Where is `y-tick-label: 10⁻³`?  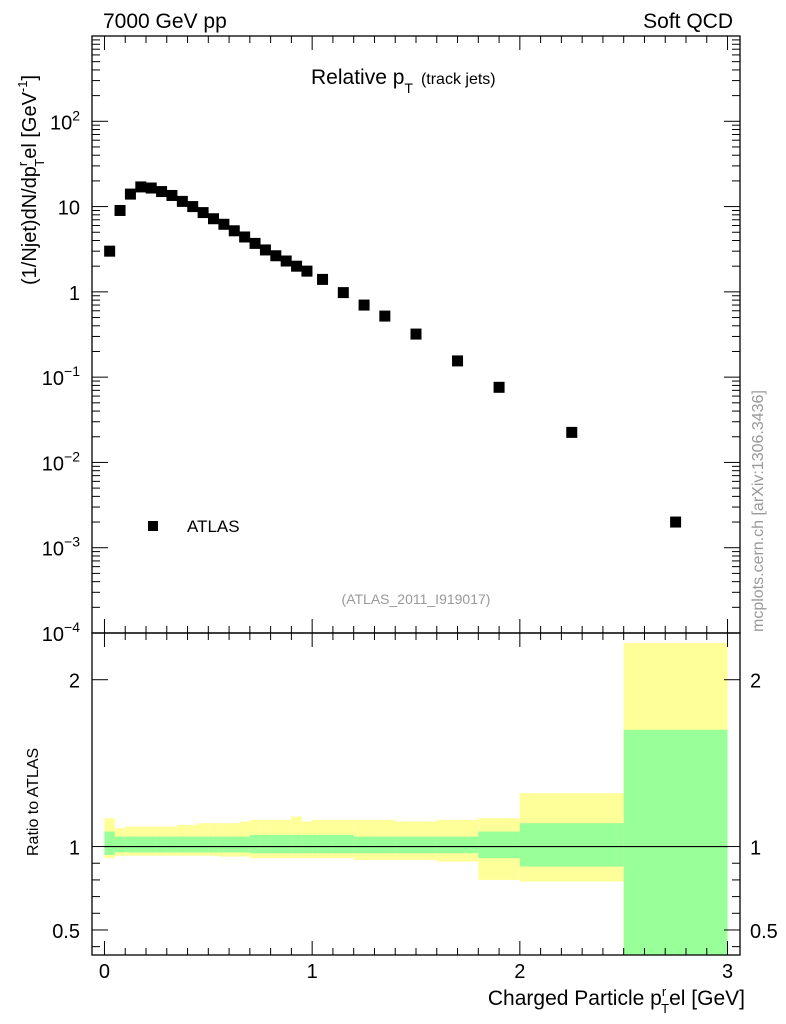 y-tick-label: 10⁻³ is located at coordinates (61, 547).